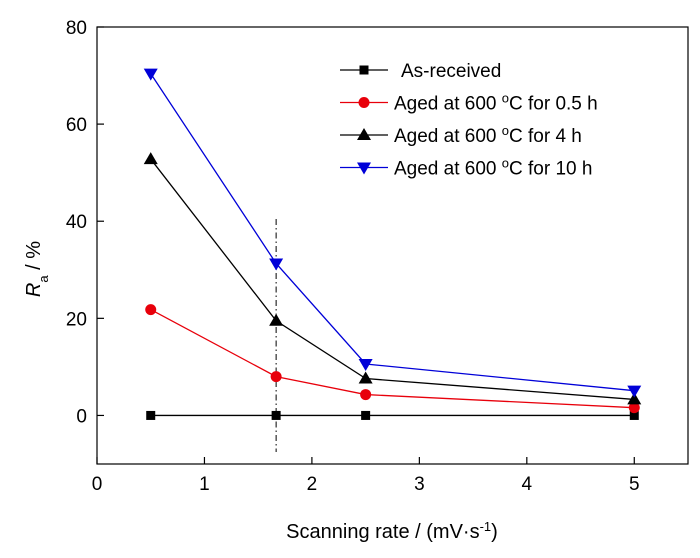  What do you see at coordinates (76, 125) in the screenshot?
I see `y-tick-label: 60` at bounding box center [76, 125].